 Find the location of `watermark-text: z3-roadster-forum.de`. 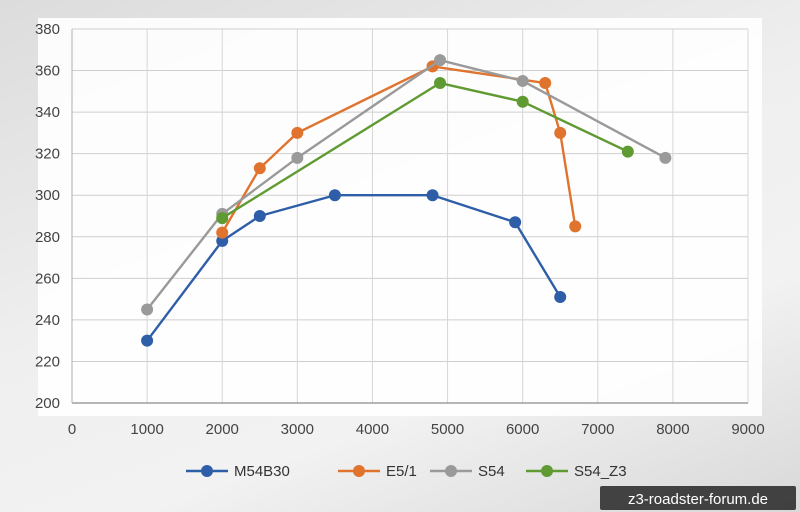

watermark-text: z3-roadster-forum.de is located at coordinates (698, 499).